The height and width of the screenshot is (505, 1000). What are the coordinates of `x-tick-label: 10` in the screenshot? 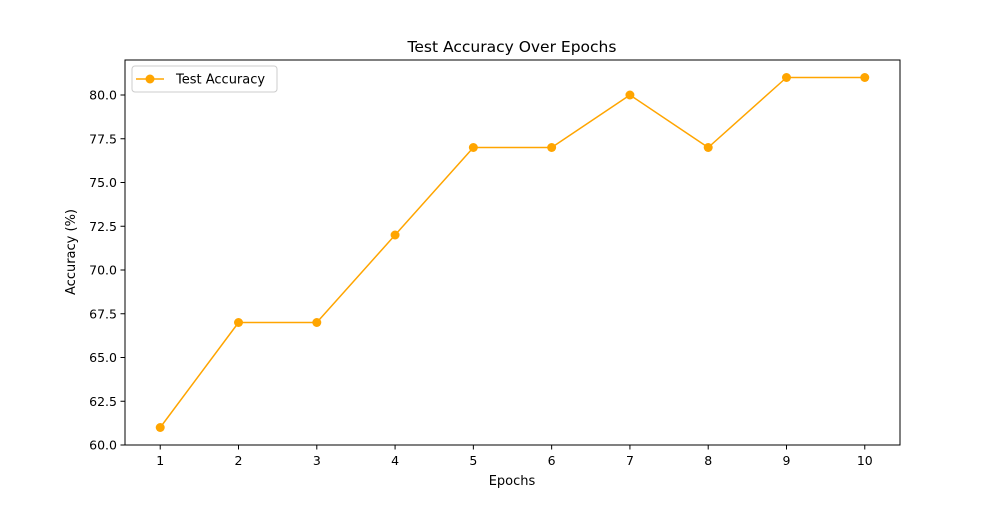 It's located at (865, 460).